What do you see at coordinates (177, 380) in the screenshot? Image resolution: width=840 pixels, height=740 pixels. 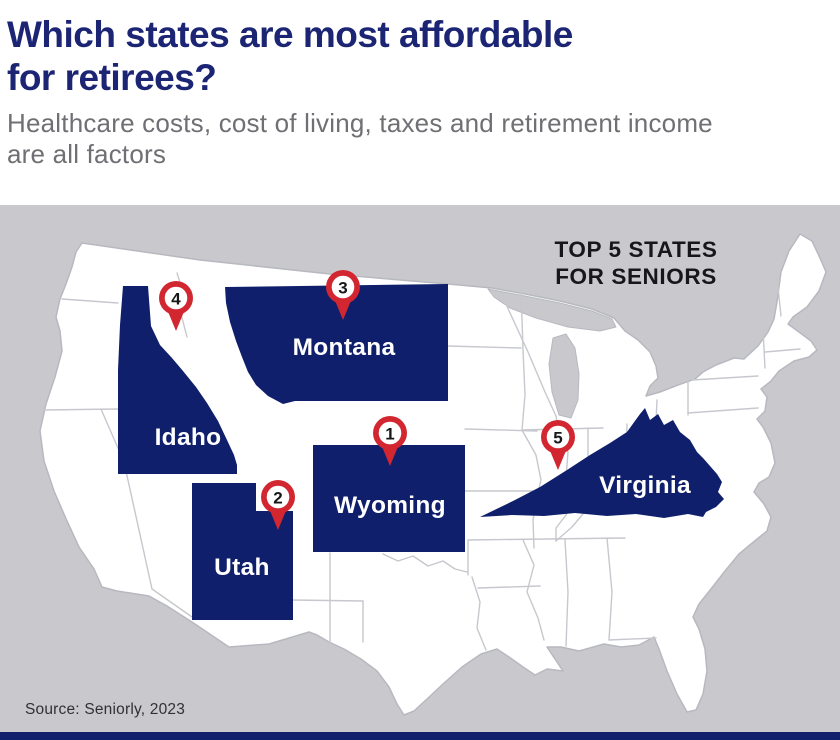 I see `state-idaho` at bounding box center [177, 380].